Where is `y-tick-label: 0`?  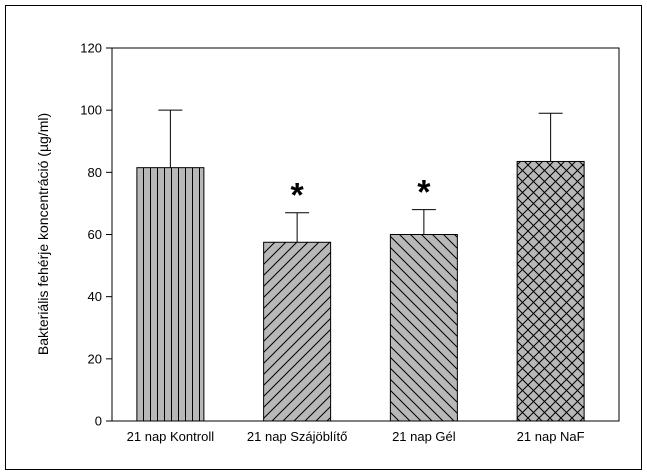
y-tick-label: 0 is located at coordinates (98, 421).